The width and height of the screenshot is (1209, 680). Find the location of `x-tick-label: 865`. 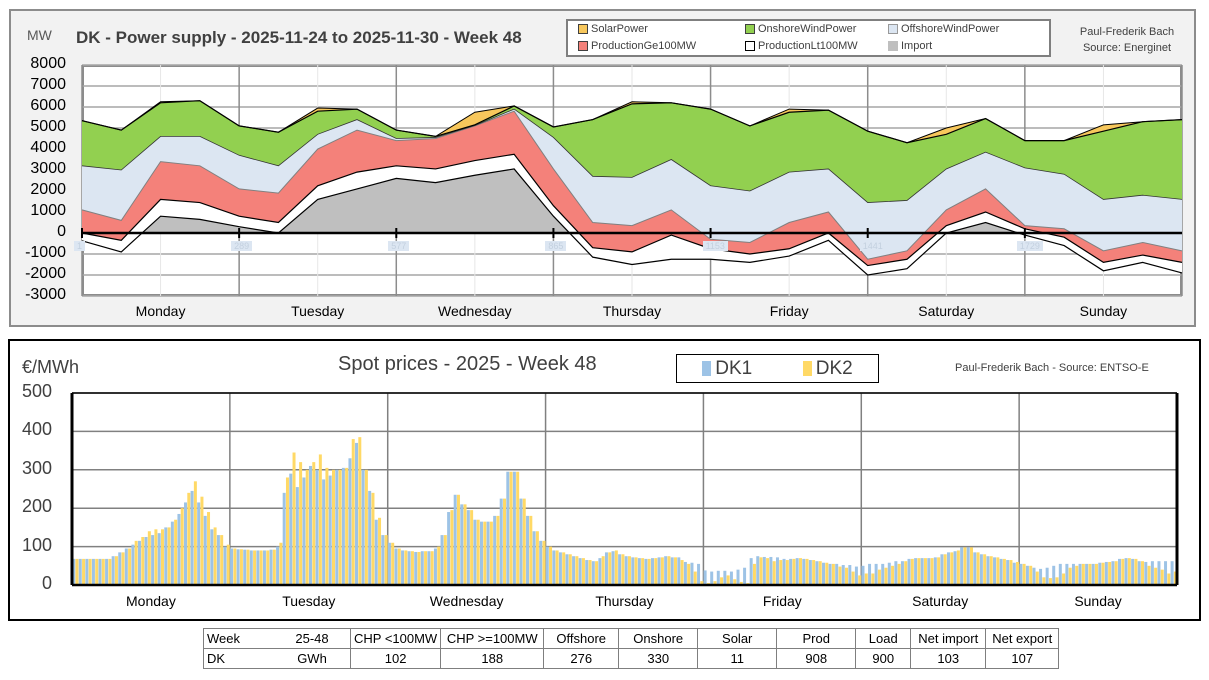

x-tick-label: 865 is located at coordinates (556, 246).